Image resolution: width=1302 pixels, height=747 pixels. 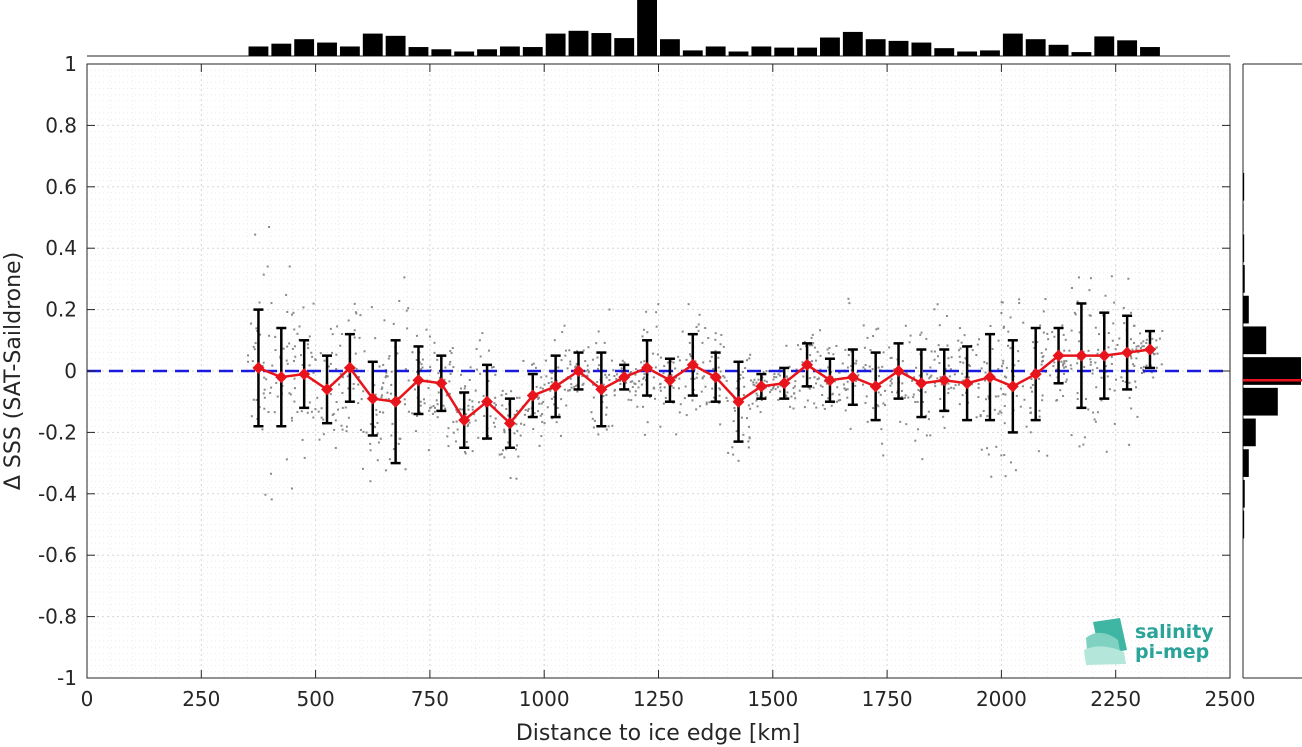 I want to click on x-tick-label: 750, so click(x=430, y=699).